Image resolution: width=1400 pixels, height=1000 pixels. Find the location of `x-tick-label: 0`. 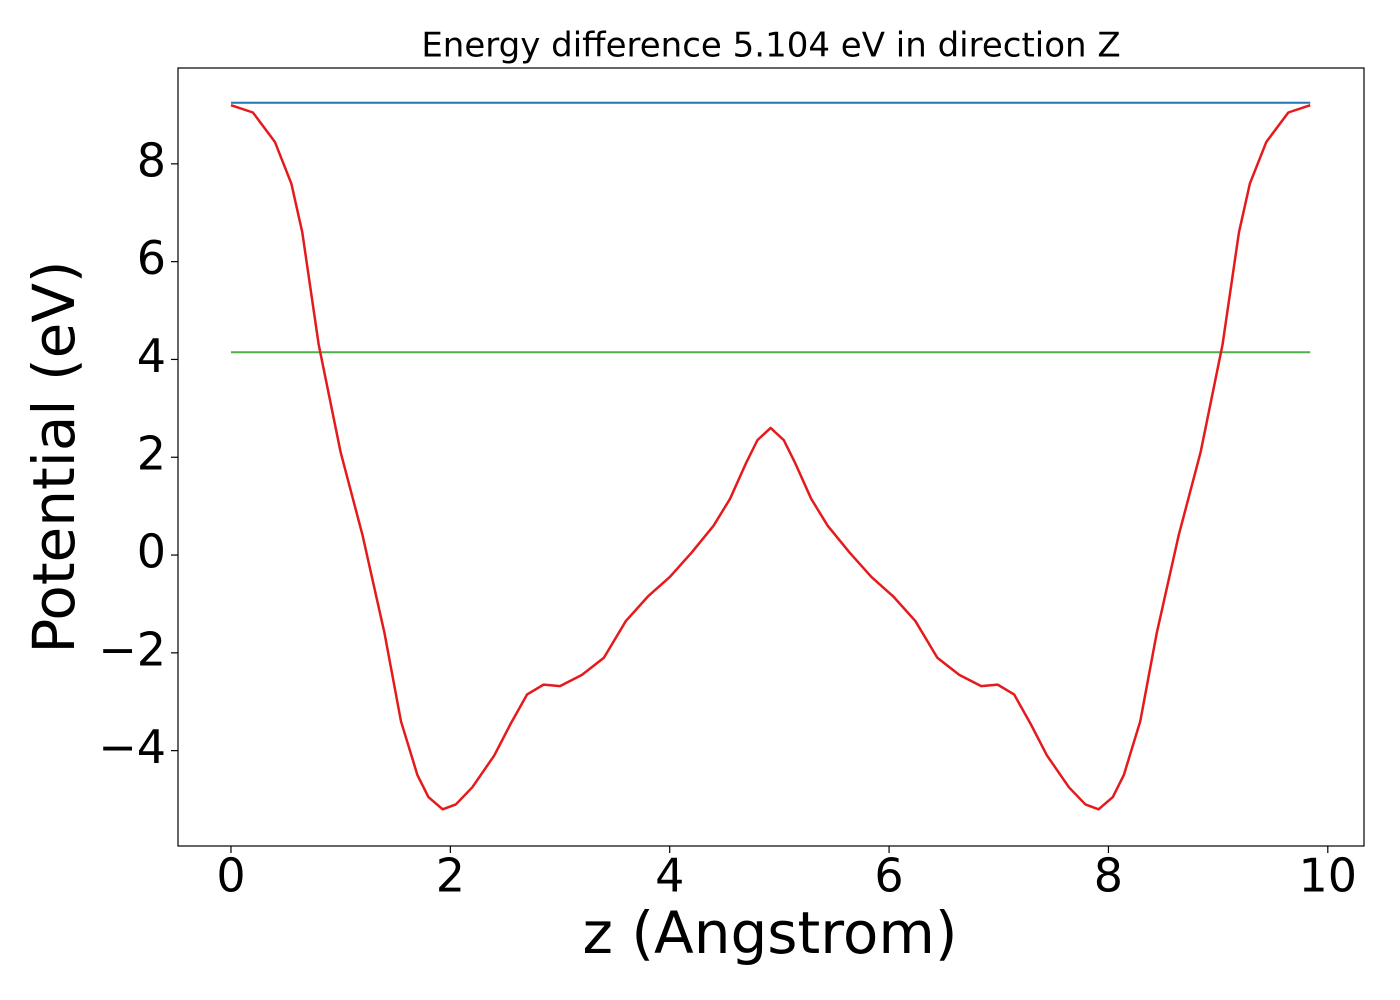

x-tick-label: 0 is located at coordinates (230, 876).